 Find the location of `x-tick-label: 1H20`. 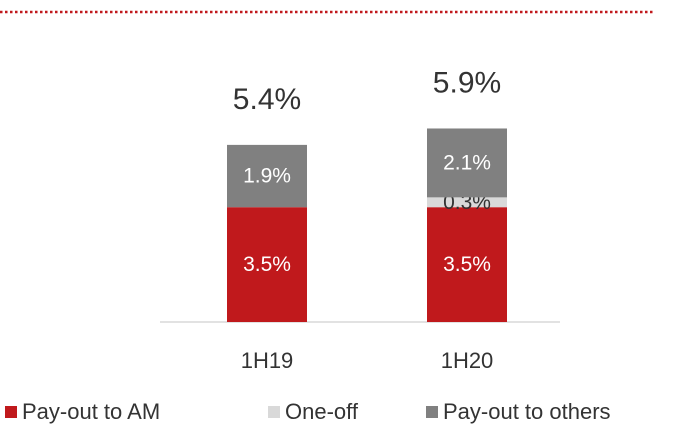

x-tick-label: 1H20 is located at coordinates (467, 360).